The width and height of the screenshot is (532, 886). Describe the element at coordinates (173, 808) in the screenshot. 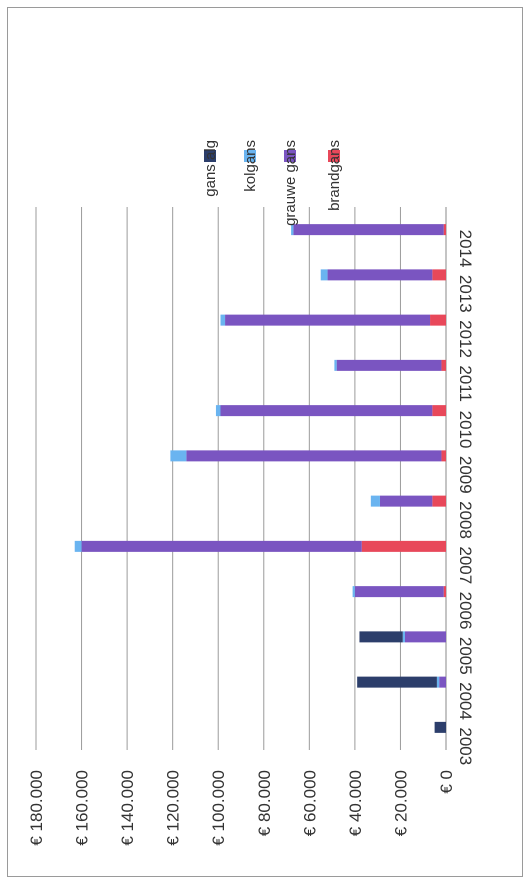

I see `value-tick-label: € 120.000` at that location.